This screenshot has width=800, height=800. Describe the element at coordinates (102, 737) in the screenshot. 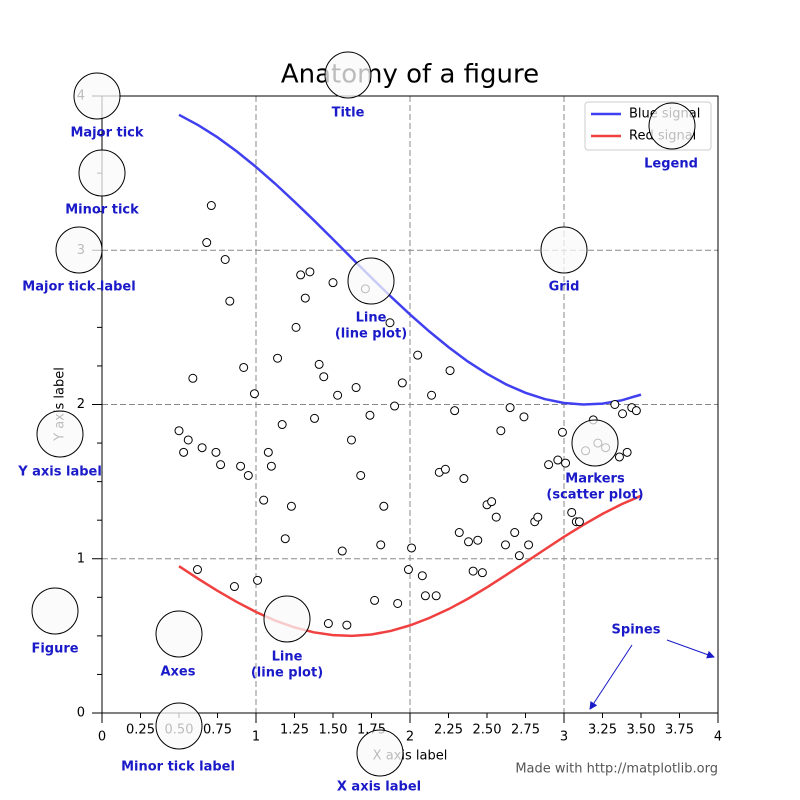

I see `x-tick-label: 0` at that location.